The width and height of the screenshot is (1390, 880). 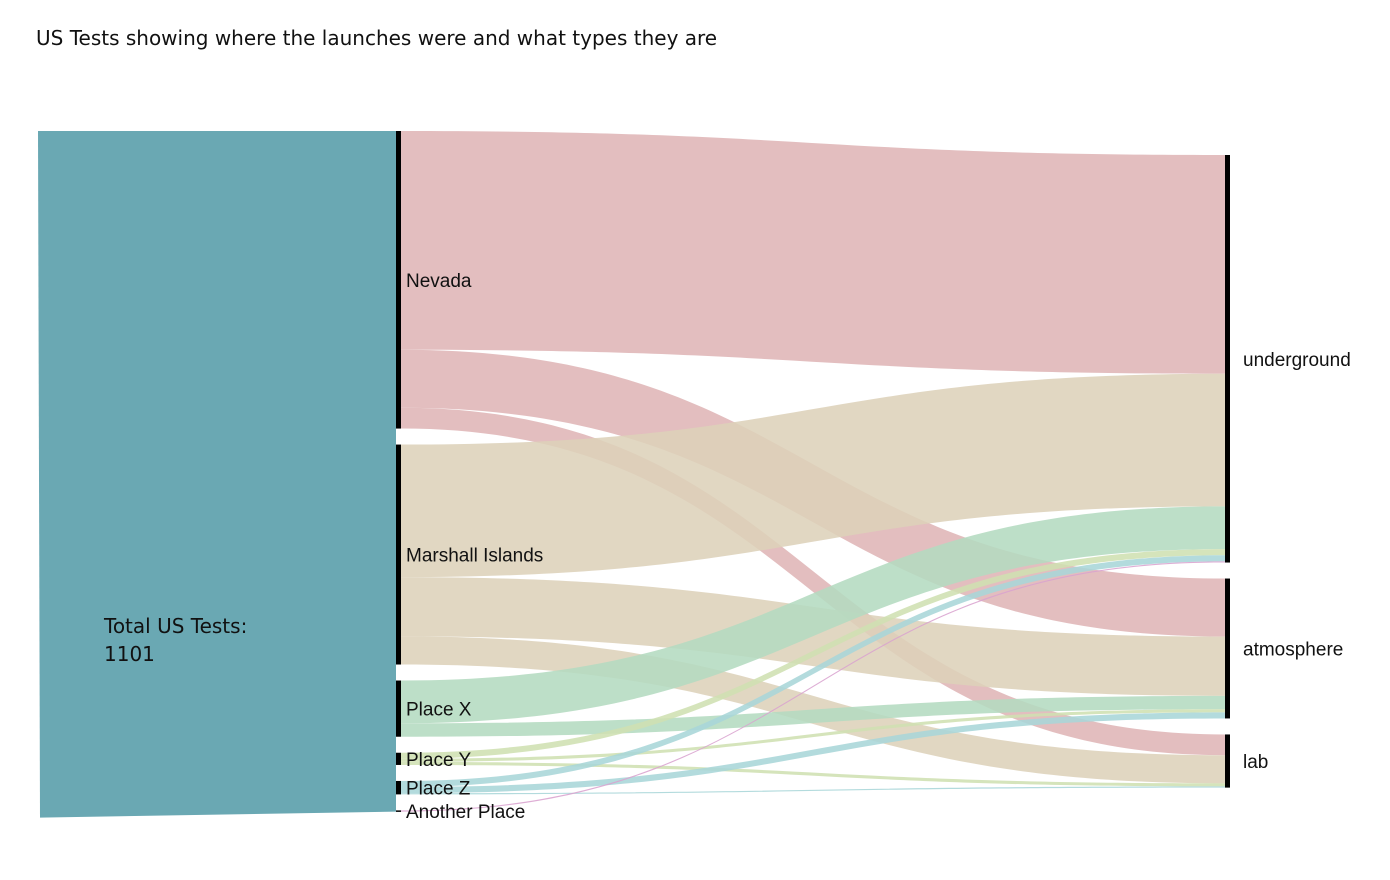 I want to click on node-label-underground: underground, so click(x=1297, y=360).